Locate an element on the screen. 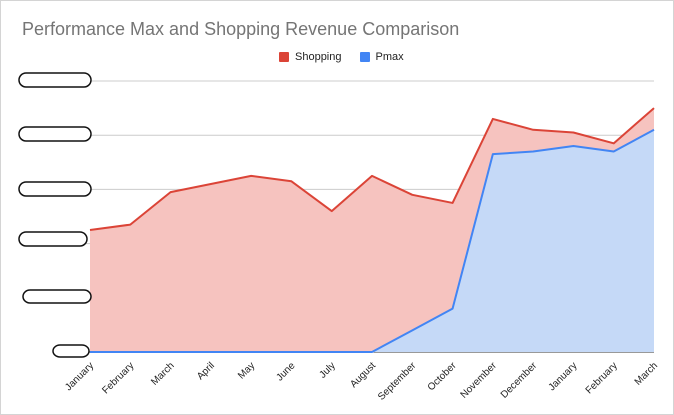 Image resolution: width=674 pixels, height=415 pixels. x-tick-label: July is located at coordinates (327, 370).